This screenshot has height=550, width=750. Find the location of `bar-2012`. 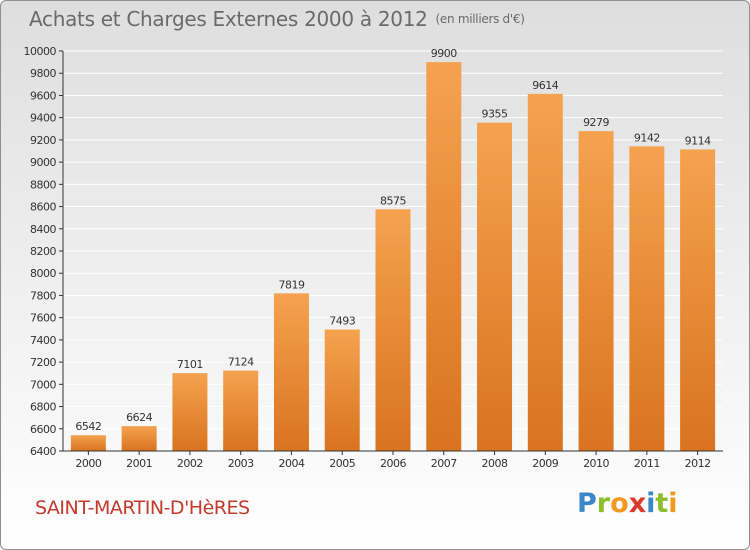

bar-2012 is located at coordinates (698, 300).